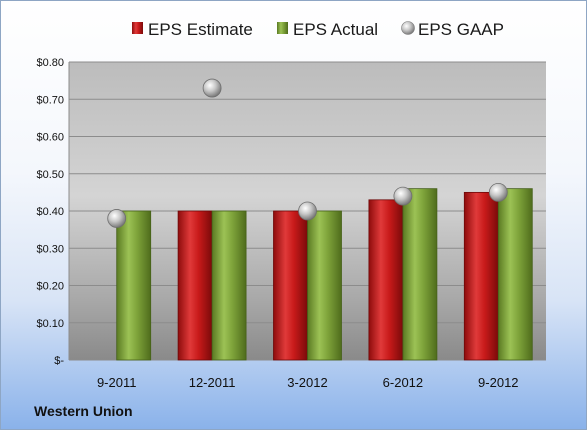 The image size is (587, 430). Describe the element at coordinates (200, 29) in the screenshot. I see `legend-label: EPS Estimate` at that location.